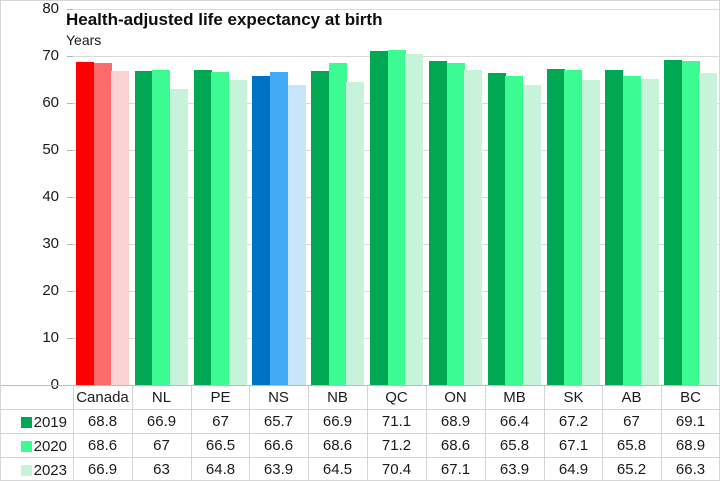 Image resolution: width=720 pixels, height=481 pixels. I want to click on chart-title: Health-adjusted life expectancy at birth, so click(224, 19).